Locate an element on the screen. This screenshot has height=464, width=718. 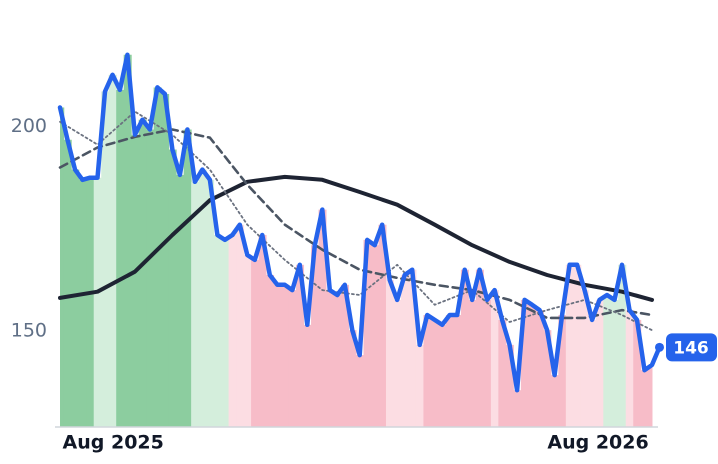
last-value-label: 146 is located at coordinates (691, 348).